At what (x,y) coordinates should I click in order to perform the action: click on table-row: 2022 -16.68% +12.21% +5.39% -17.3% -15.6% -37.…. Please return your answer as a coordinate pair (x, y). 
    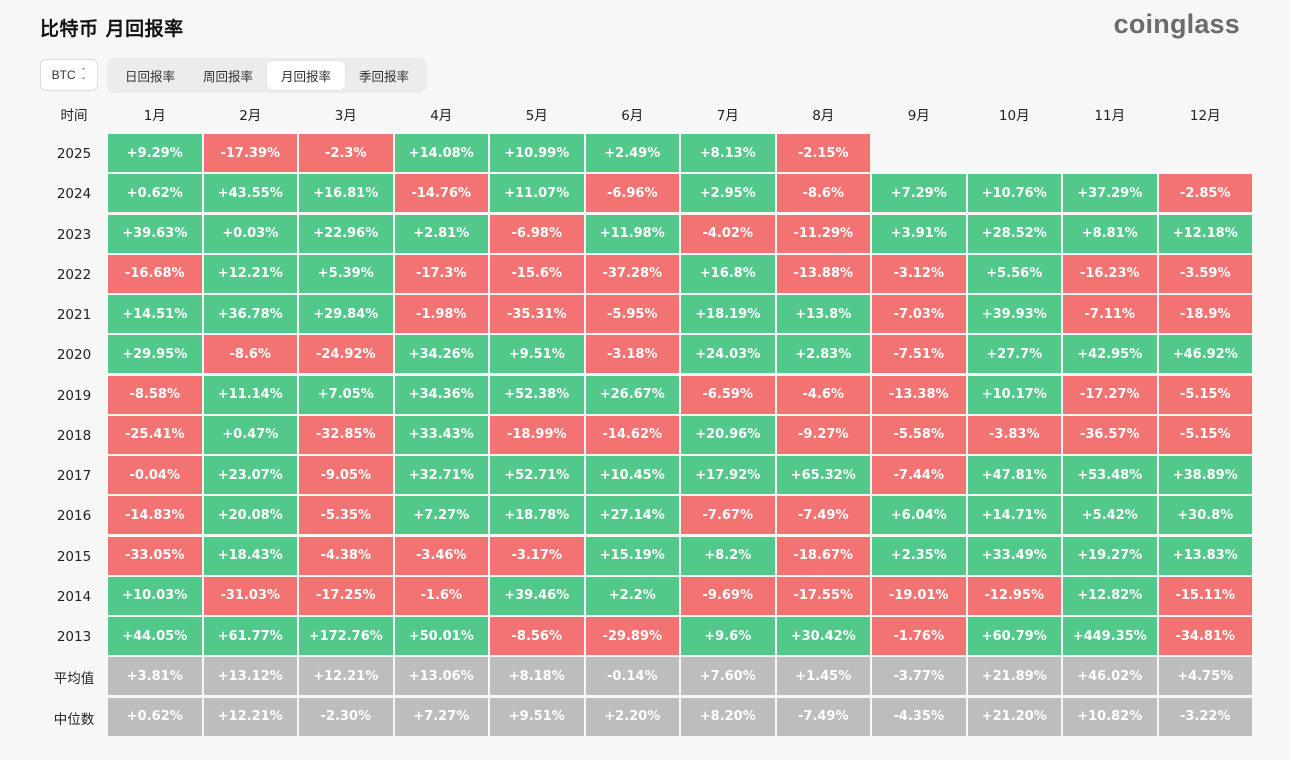
    Looking at the image, I should click on (645, 274).